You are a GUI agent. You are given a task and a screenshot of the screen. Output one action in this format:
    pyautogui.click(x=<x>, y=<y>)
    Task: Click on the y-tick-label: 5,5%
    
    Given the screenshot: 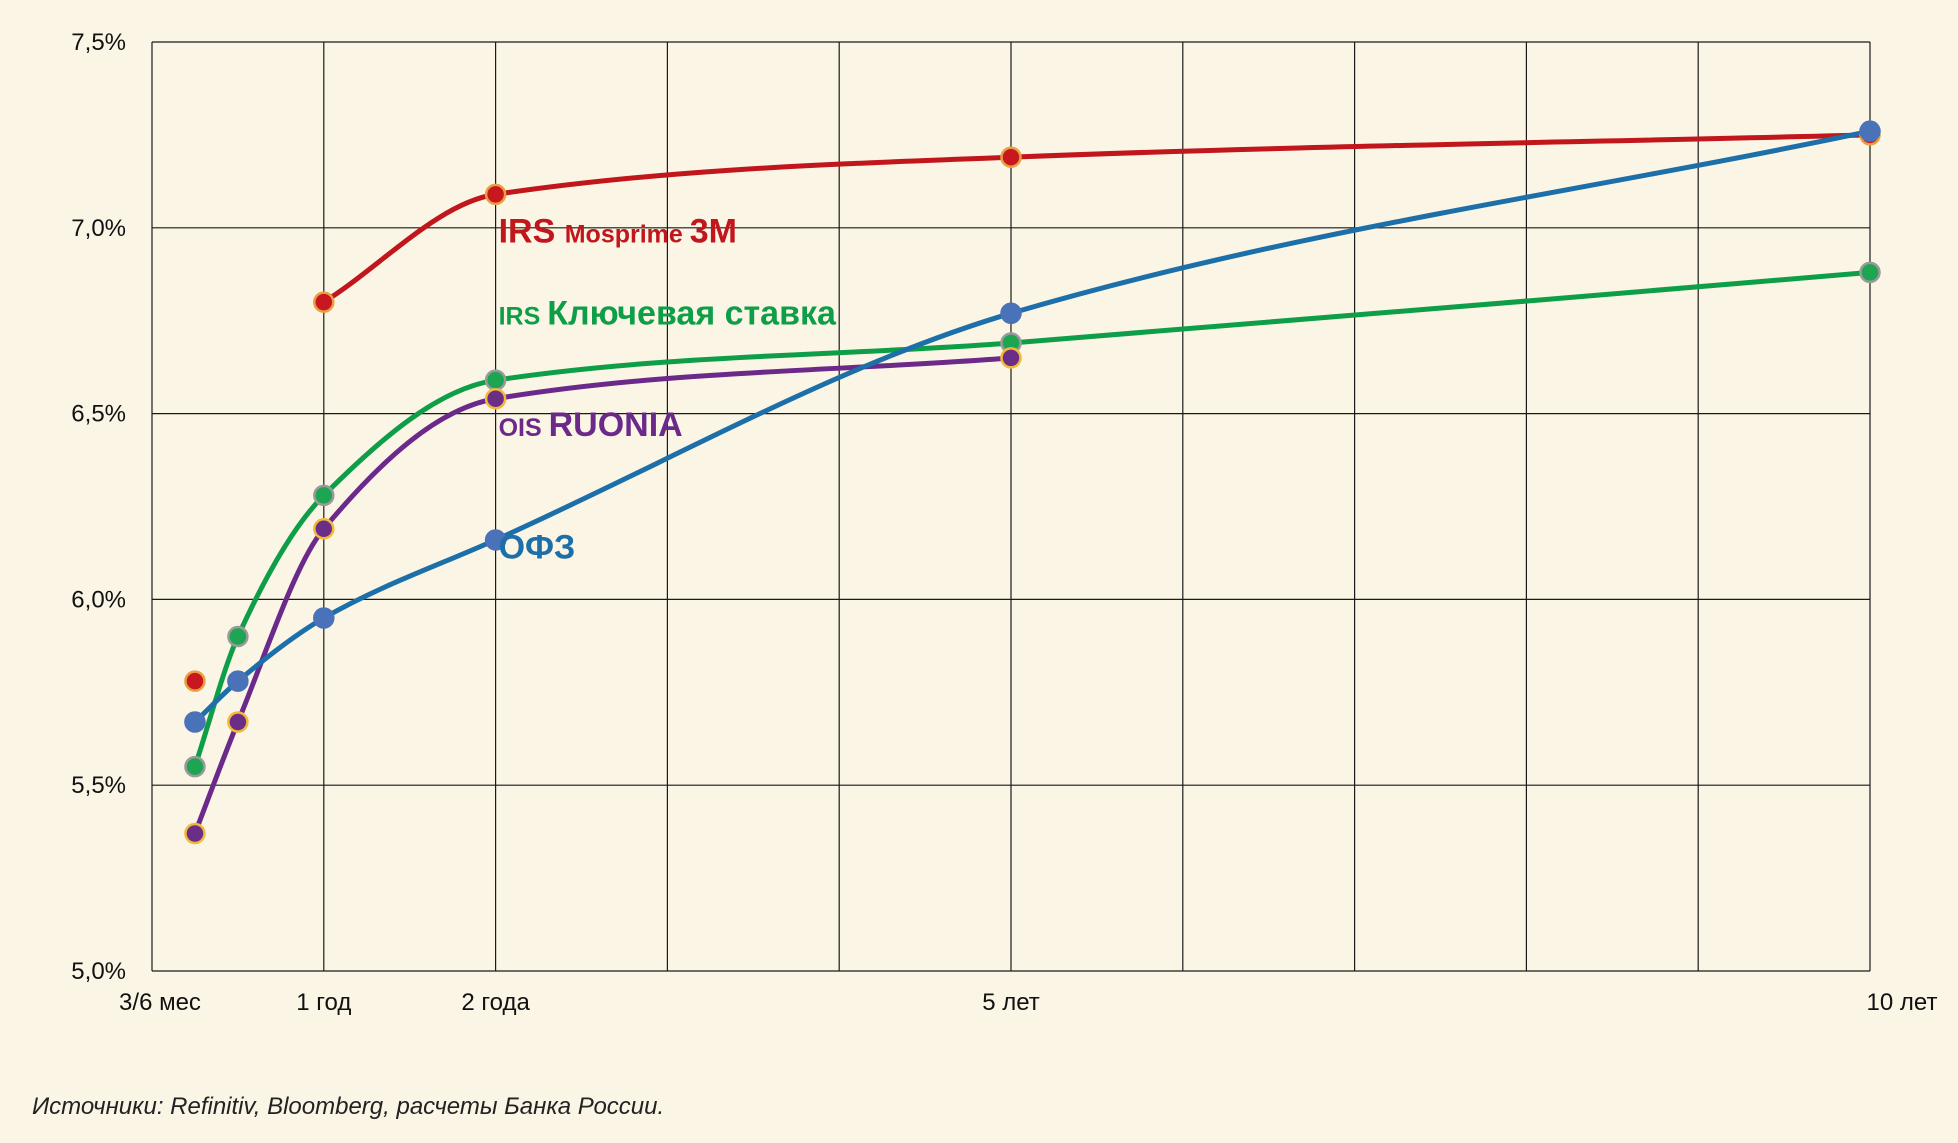 What is the action you would take?
    pyautogui.click(x=98, y=785)
    